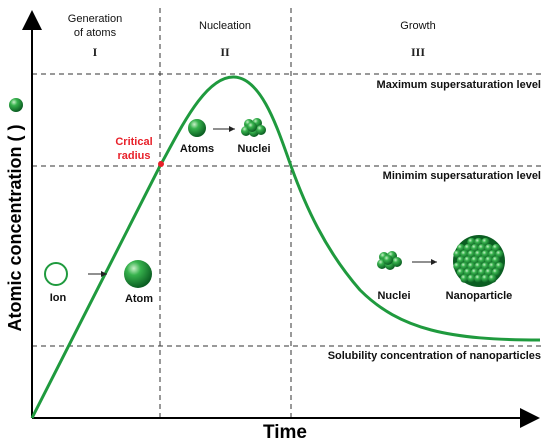 This screenshot has width=550, height=442. What do you see at coordinates (225, 26) in the screenshot?
I see `stage-2-title: Nucleation` at bounding box center [225, 26].